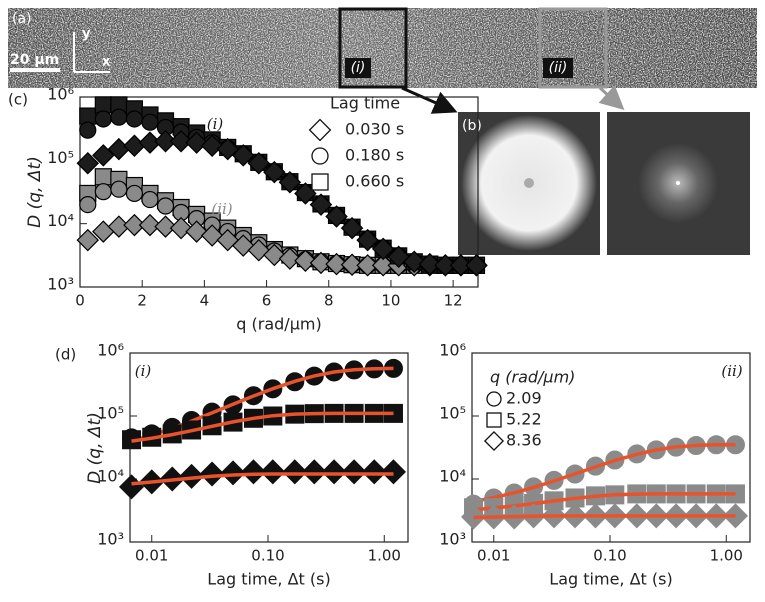  I want to click on roi-label: (ii), so click(558, 68).